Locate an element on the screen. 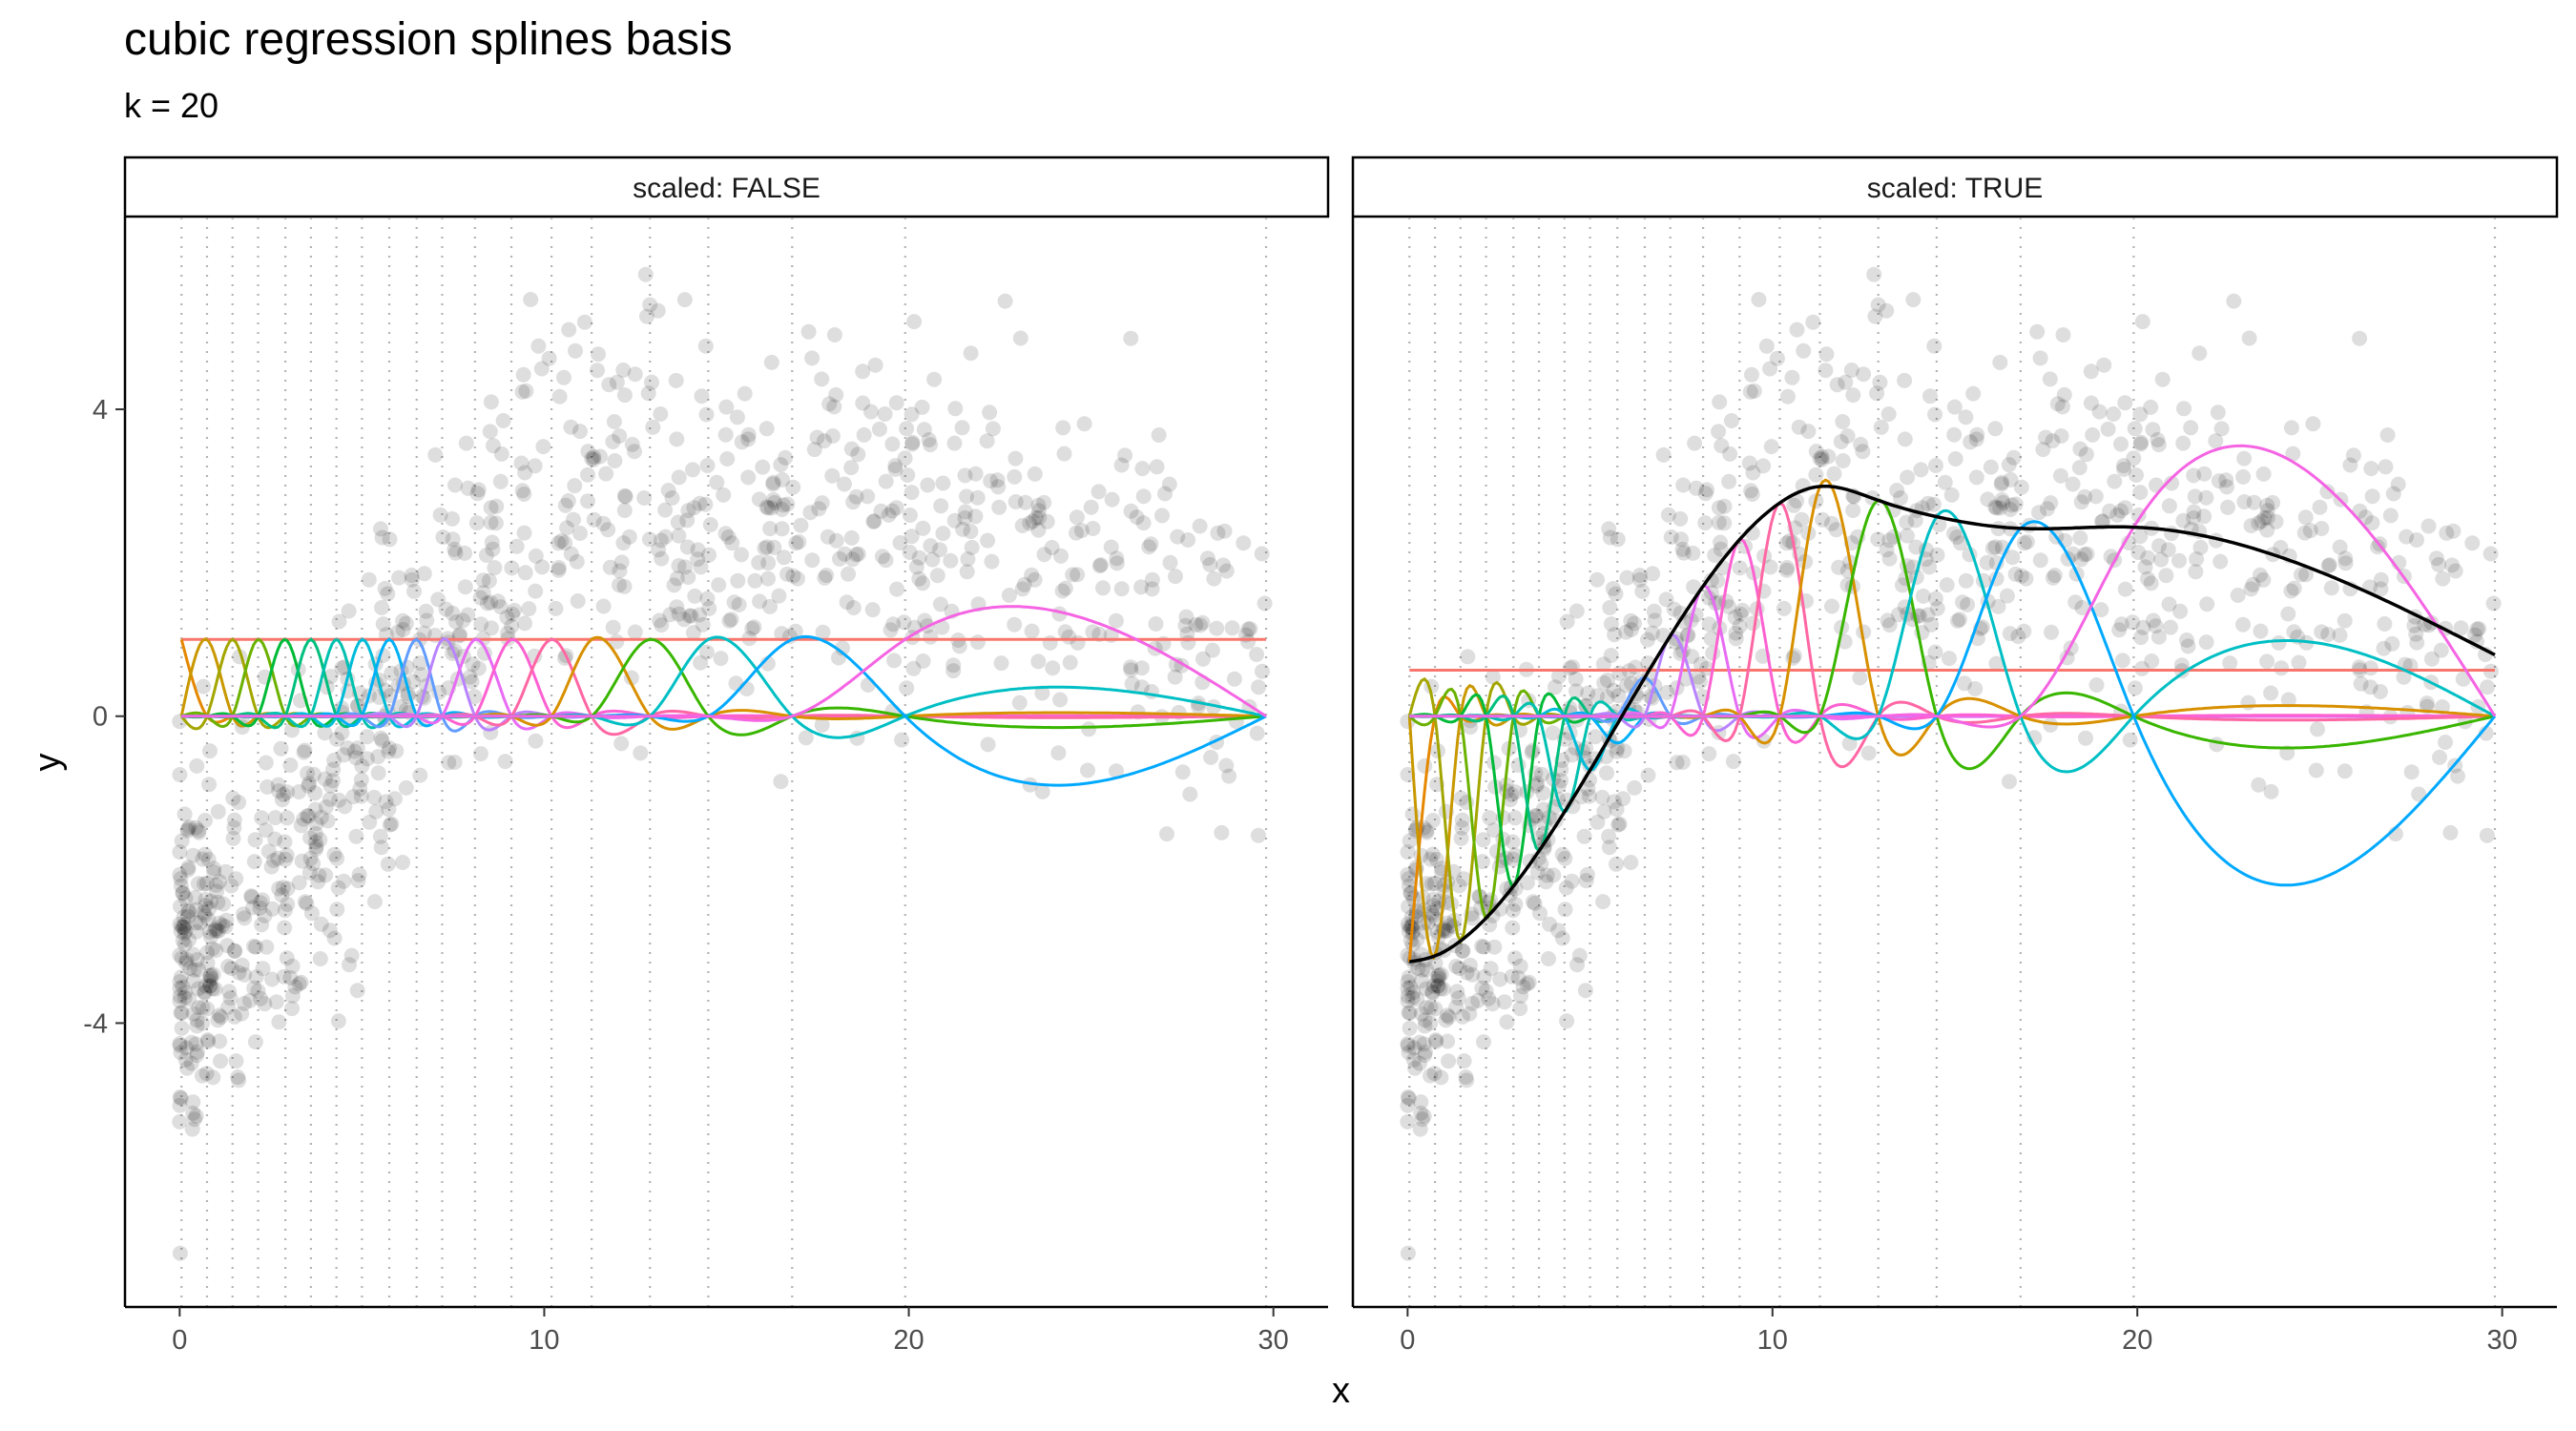 This screenshot has height=1431, width=2576. panel-strip is located at coordinates (1955, 187).